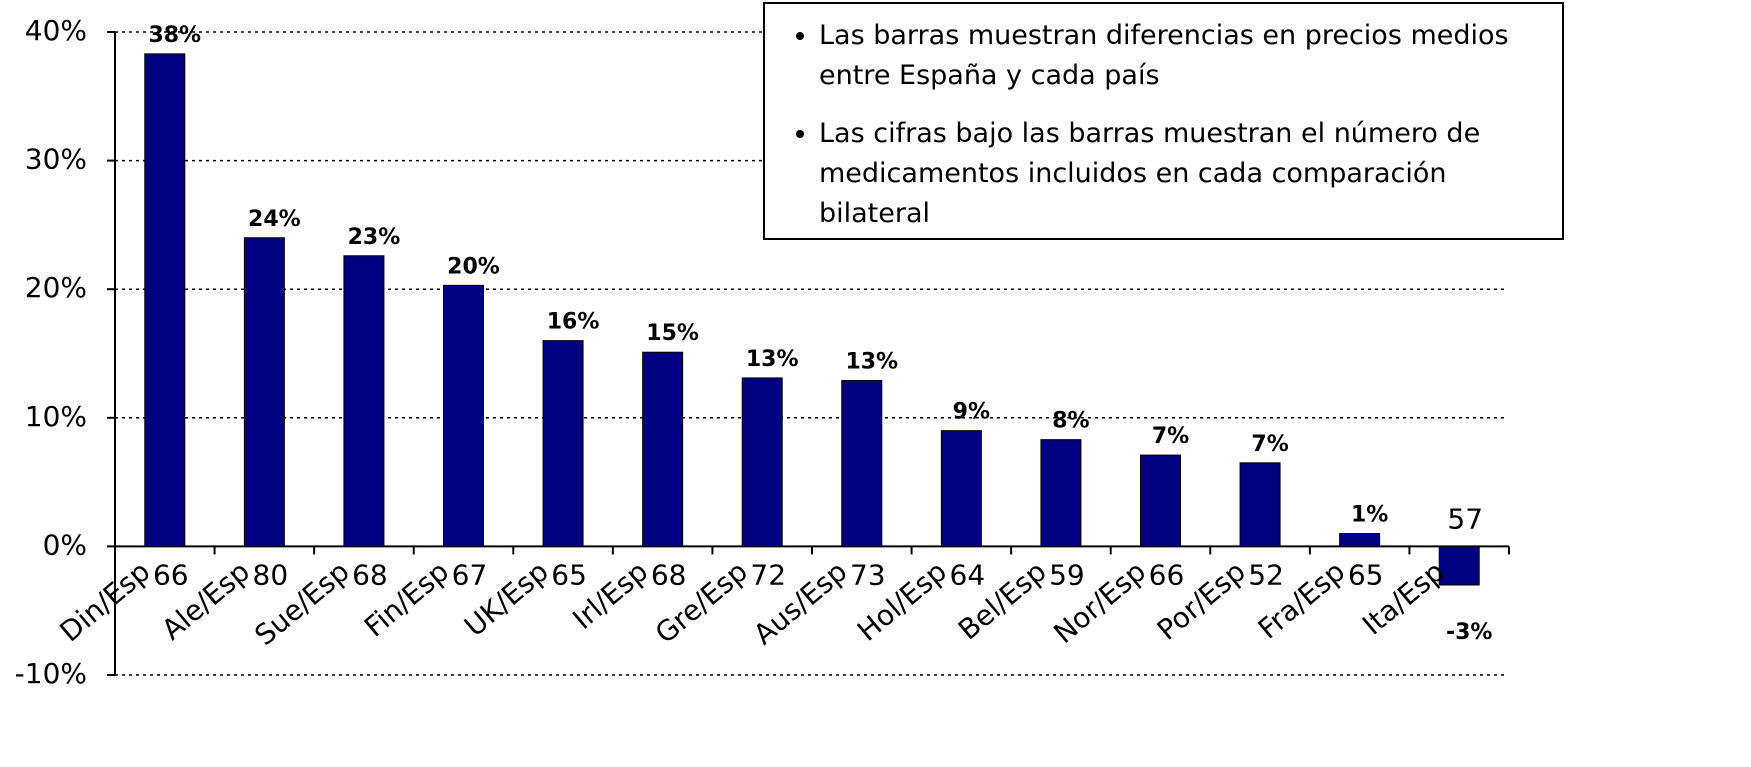 The height and width of the screenshot is (767, 1751). What do you see at coordinates (271, 574) in the screenshot?
I see `count-label: 80` at bounding box center [271, 574].